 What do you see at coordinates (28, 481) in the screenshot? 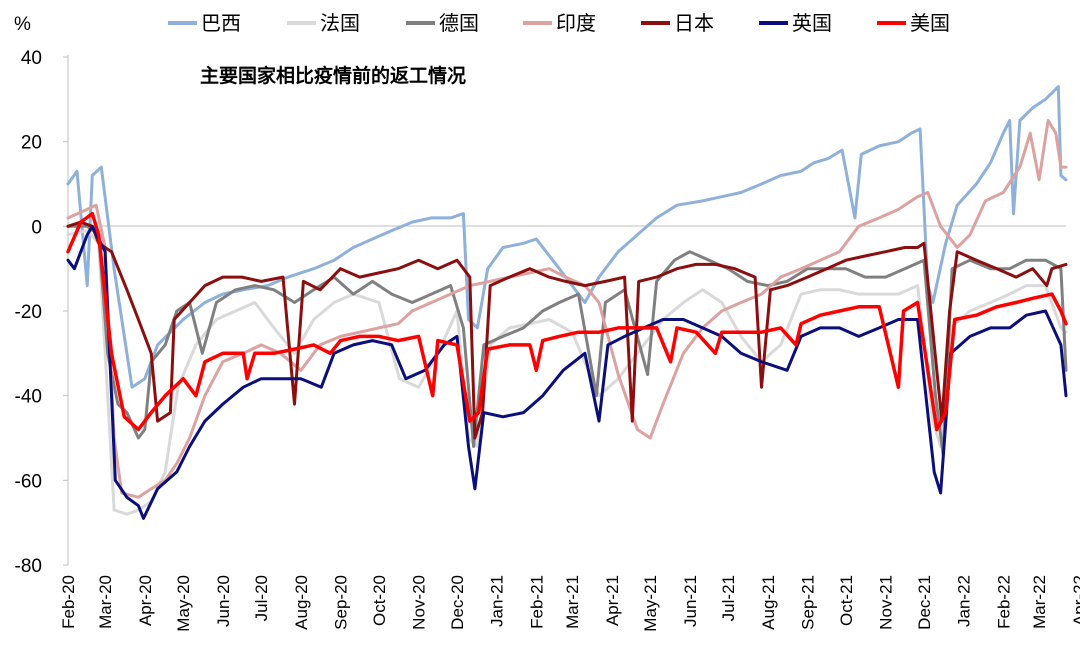
I see `y-tick-label: -60` at bounding box center [28, 481].